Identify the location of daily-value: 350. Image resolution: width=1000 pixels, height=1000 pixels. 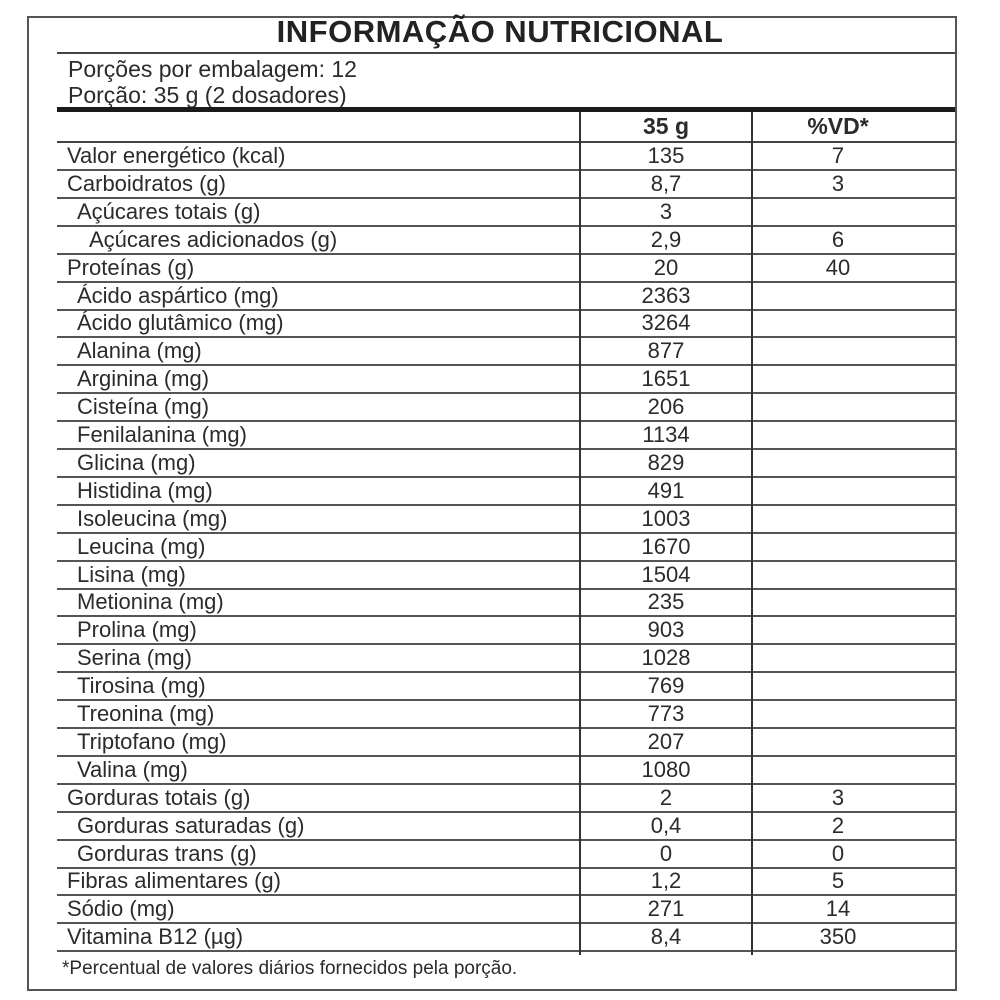
(838, 937).